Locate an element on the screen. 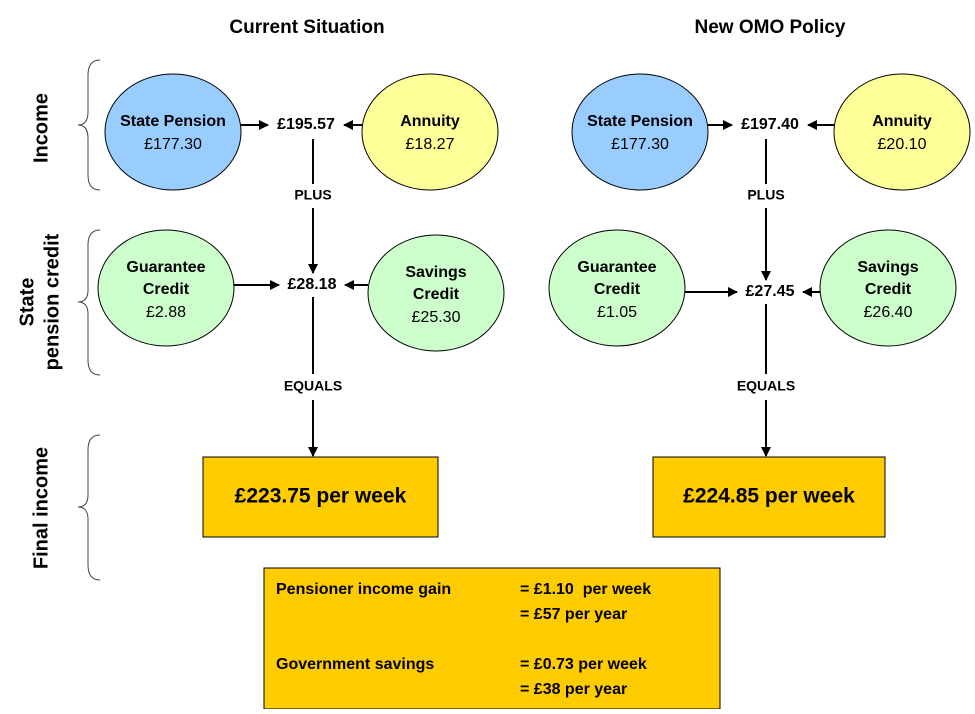  row-label: Final income is located at coordinates (41, 508).